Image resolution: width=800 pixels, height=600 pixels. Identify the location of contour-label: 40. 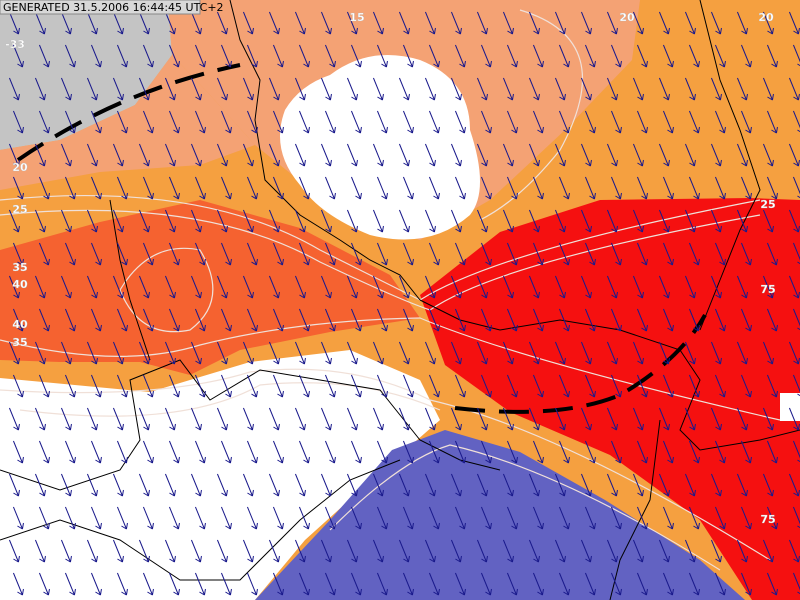
(20, 324).